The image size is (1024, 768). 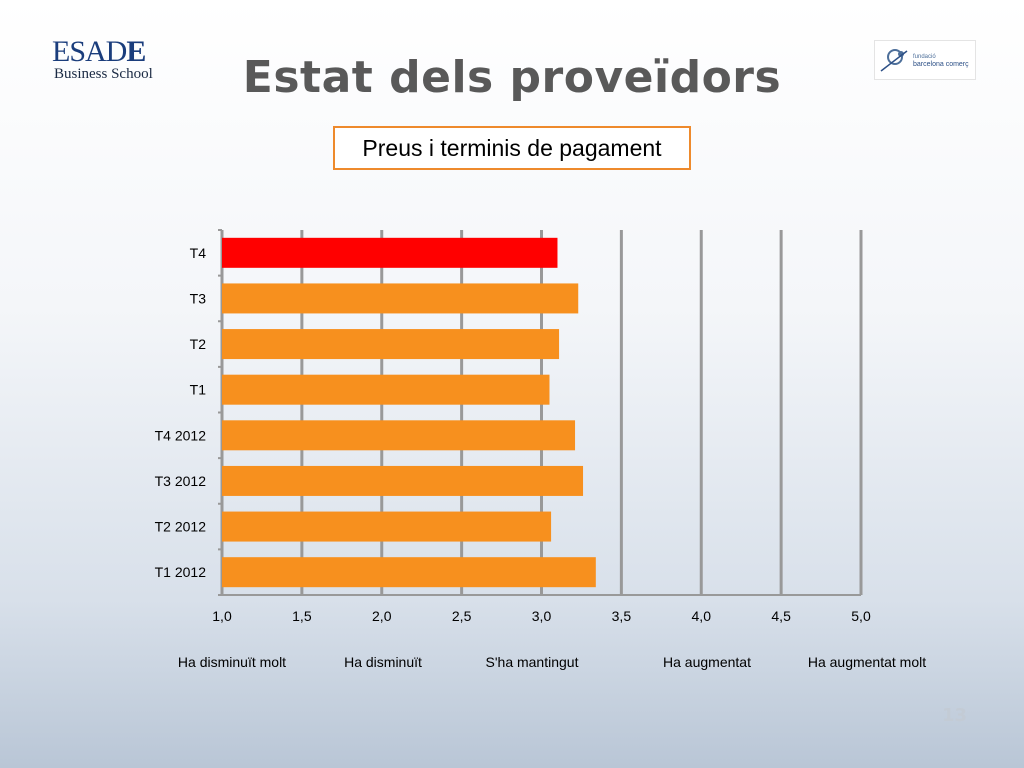 I want to click on category-label: T2 2012, so click(x=181, y=527).